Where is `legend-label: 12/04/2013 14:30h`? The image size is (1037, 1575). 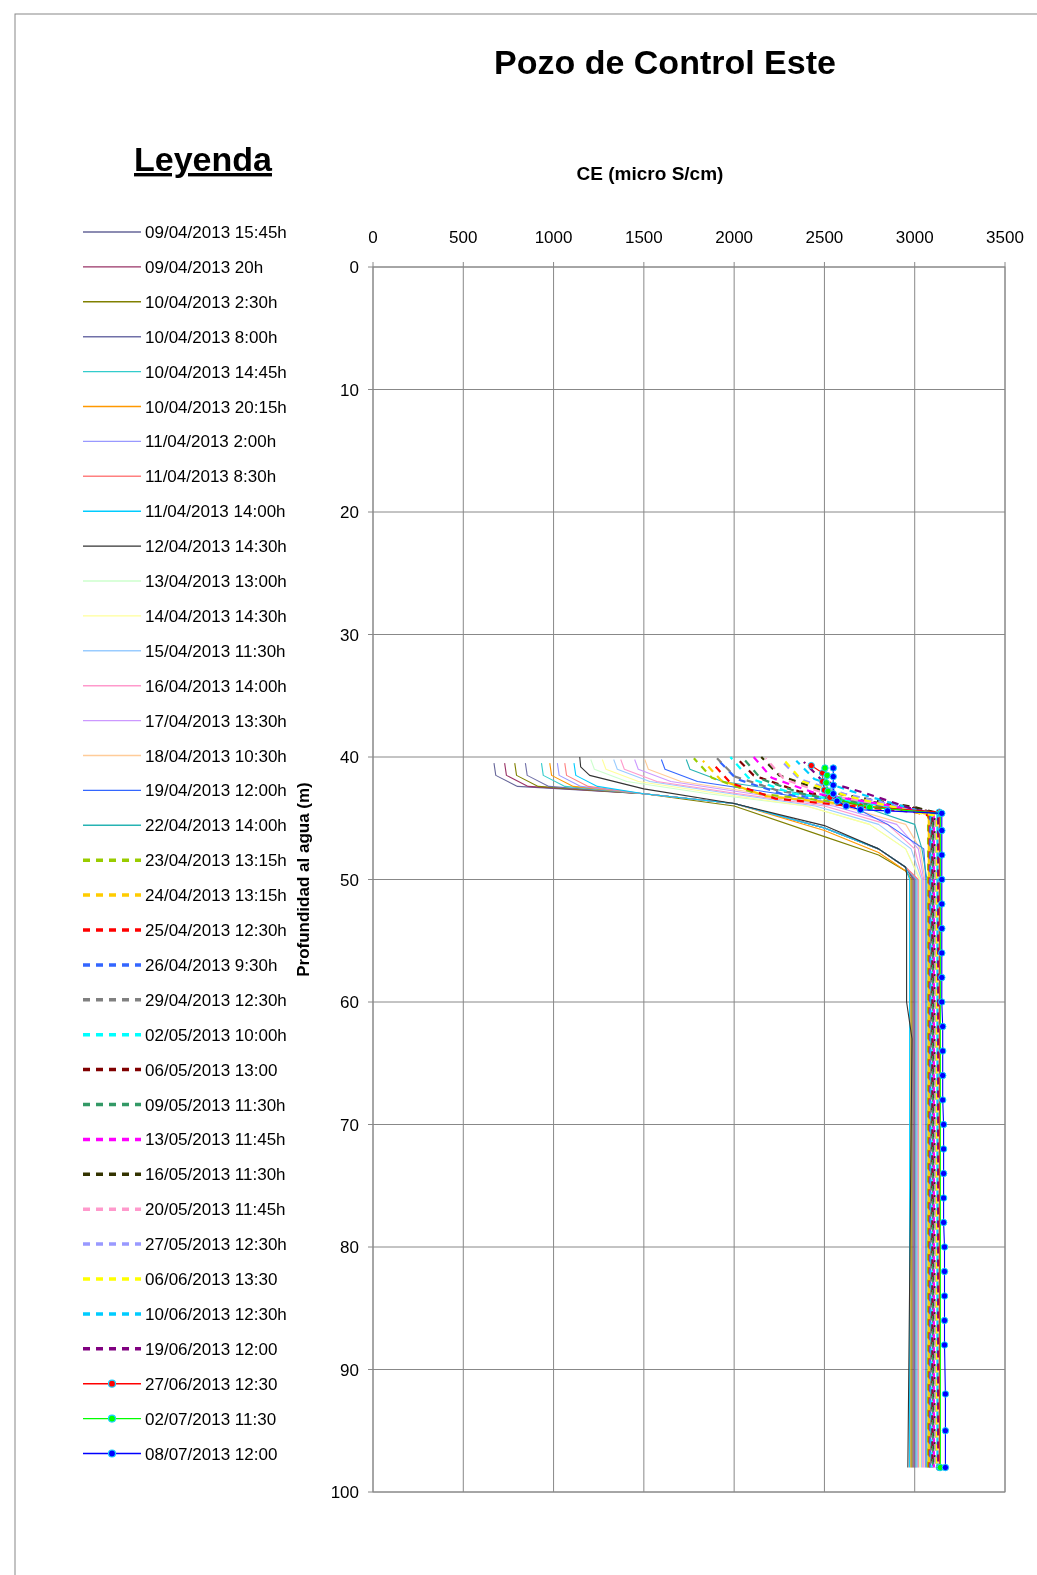 legend-label: 12/04/2013 14:30h is located at coordinates (216, 547).